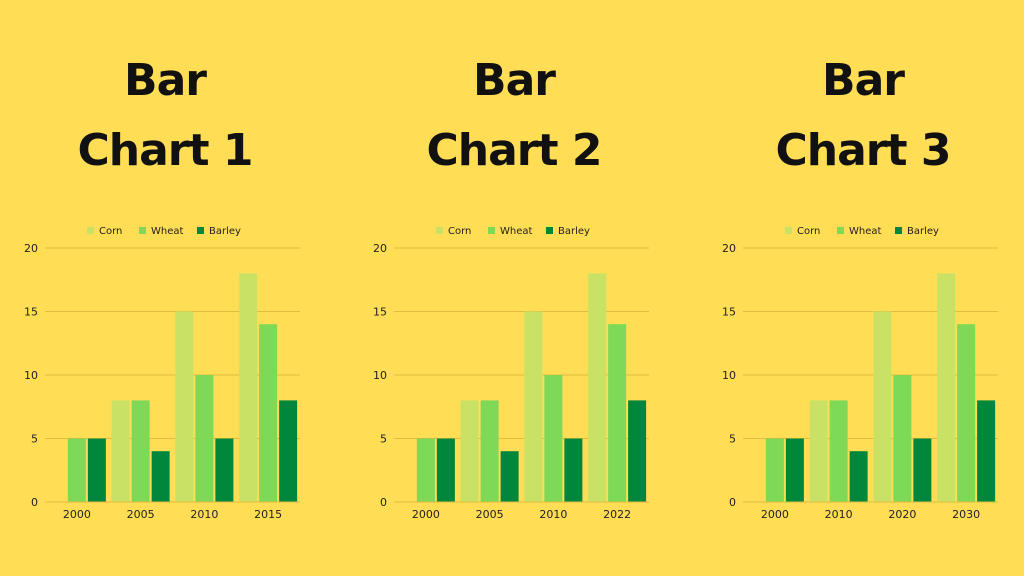  Describe the element at coordinates (863, 116) in the screenshot. I see `chart-title: Bar Chart 3` at that location.